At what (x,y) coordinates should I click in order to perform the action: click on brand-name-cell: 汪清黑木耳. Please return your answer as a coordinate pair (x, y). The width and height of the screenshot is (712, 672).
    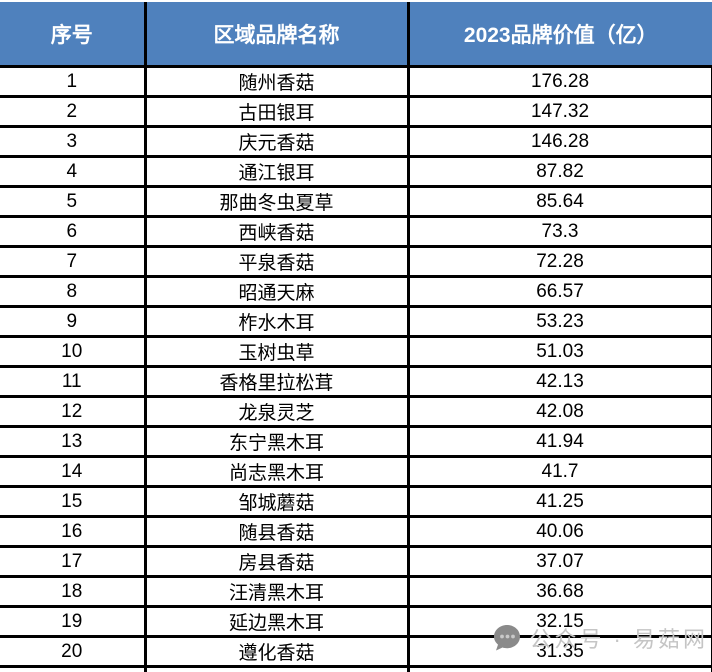
    Looking at the image, I should click on (275, 592).